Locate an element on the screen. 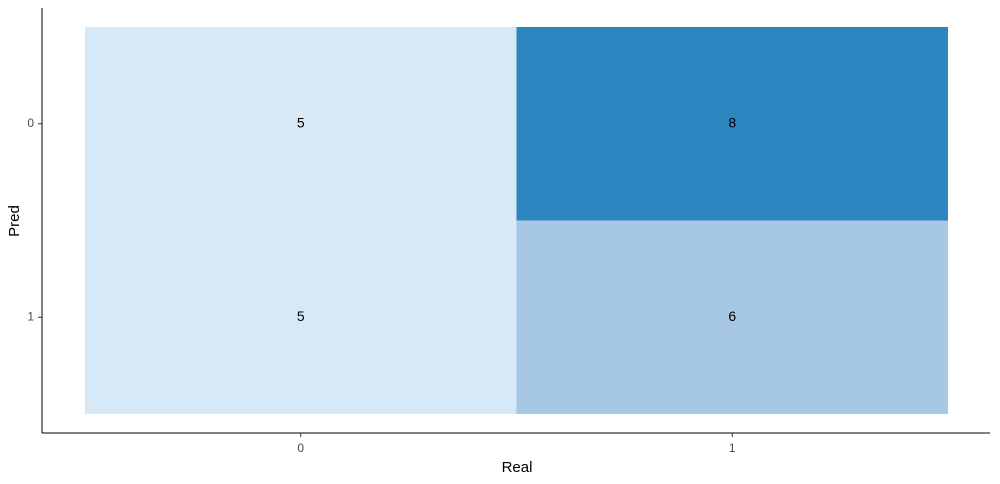 This screenshot has width=1000, height=484. cell-label: 8 is located at coordinates (732, 122).